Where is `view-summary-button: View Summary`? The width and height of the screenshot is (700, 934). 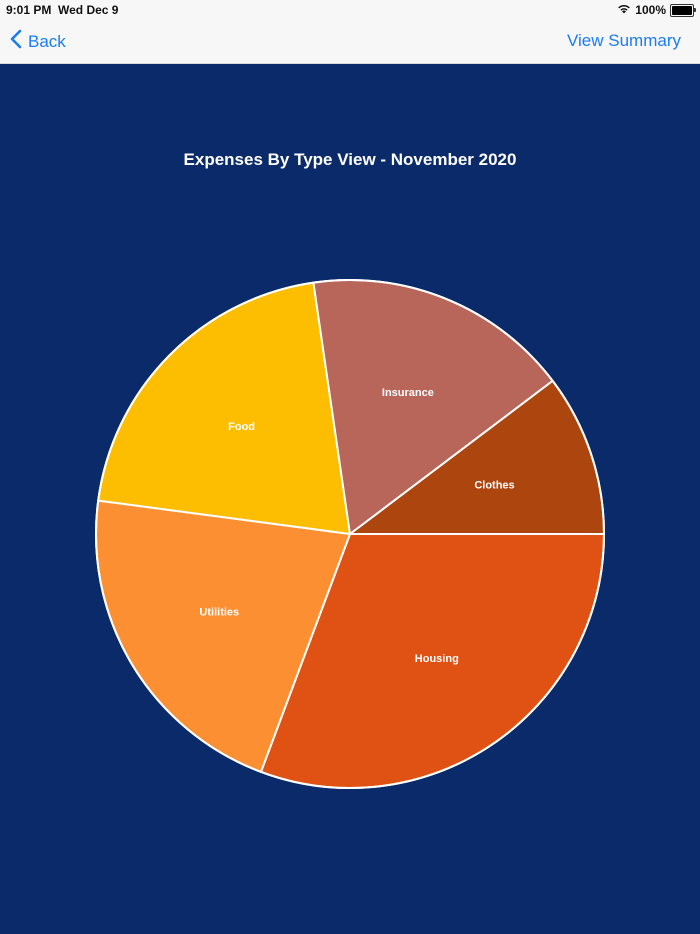 view-summary-button: View Summary is located at coordinates (624, 40).